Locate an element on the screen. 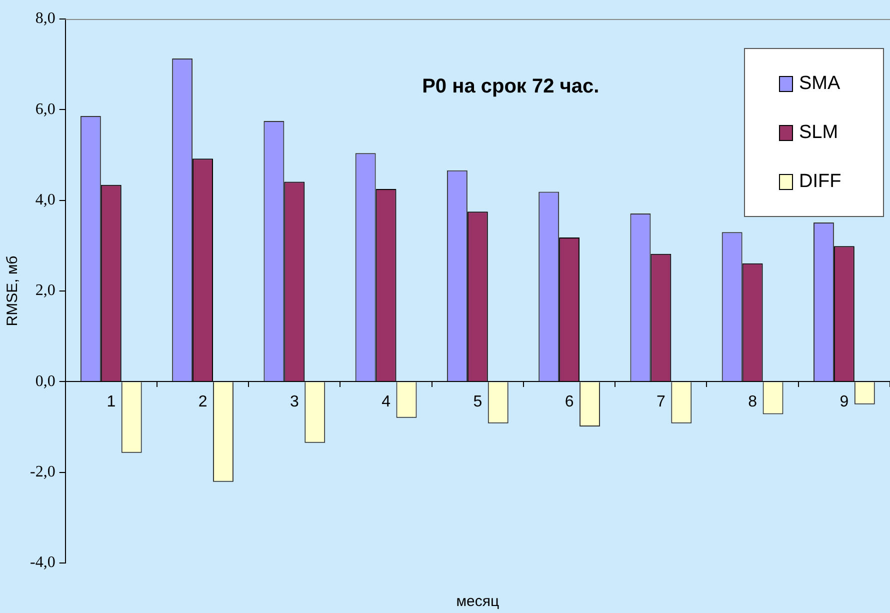 This screenshot has height=613, width=890. legend-label: DIFF is located at coordinates (820, 181).